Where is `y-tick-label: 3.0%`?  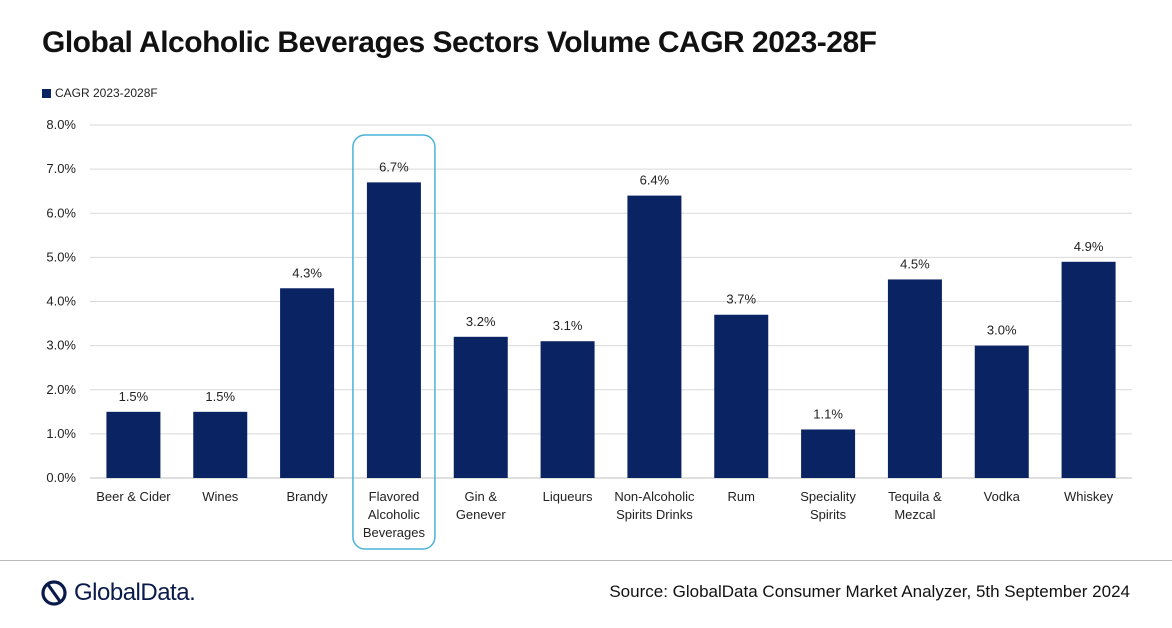
y-tick-label: 3.0% is located at coordinates (61, 345).